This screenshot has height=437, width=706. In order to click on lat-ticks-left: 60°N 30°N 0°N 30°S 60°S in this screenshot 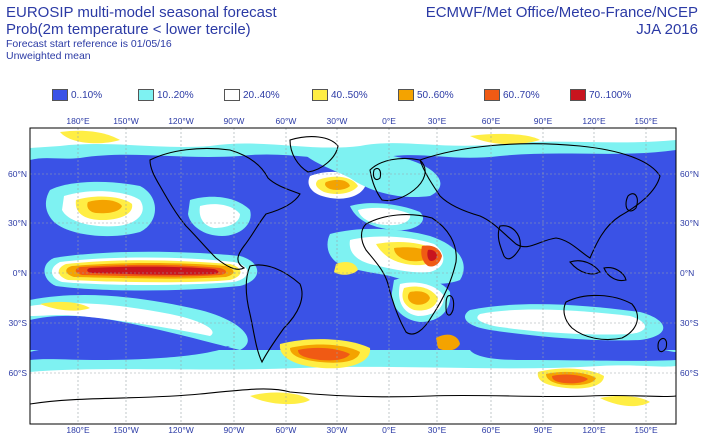, I will do `click(17, 273)`.